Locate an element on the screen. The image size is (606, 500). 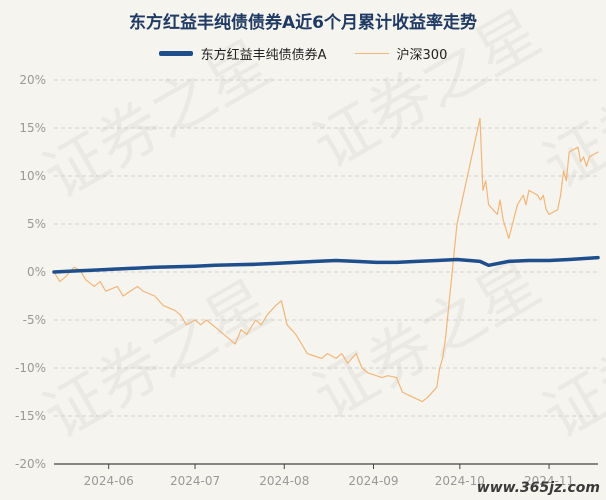
legend-item-fund: 东方红益丰纯债债券A is located at coordinates (242, 53).